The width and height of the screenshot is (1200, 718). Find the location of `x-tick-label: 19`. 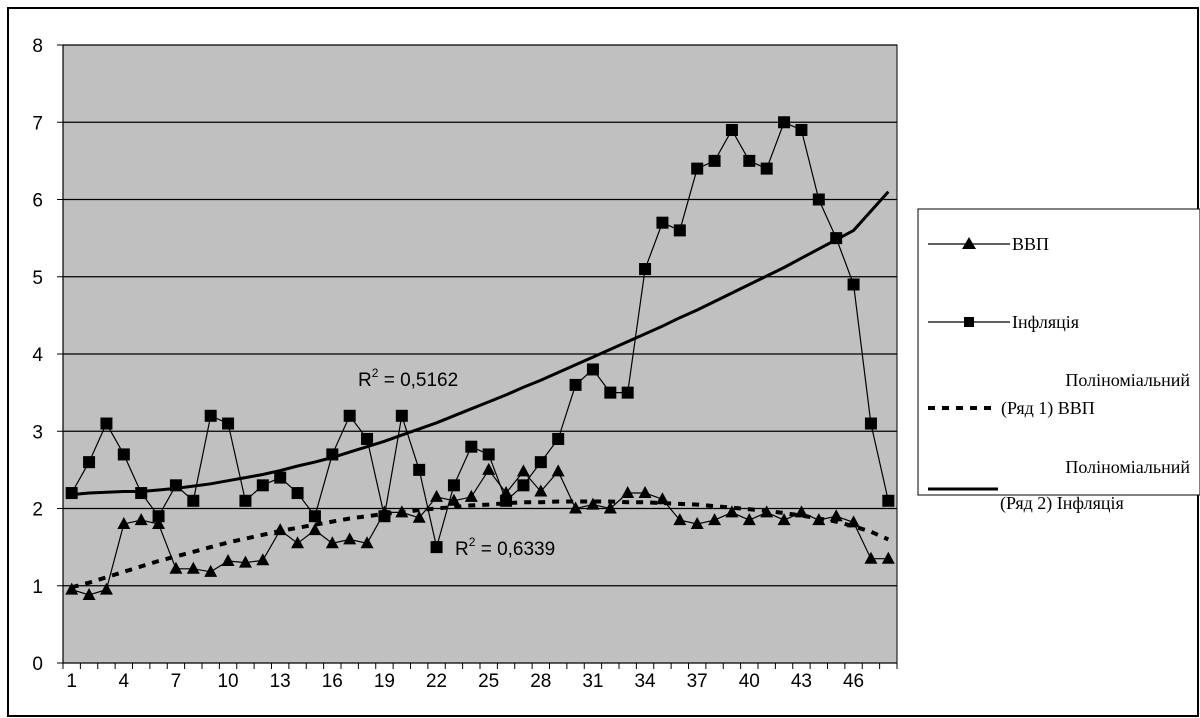

x-tick-label: 19 is located at coordinates (384, 681).